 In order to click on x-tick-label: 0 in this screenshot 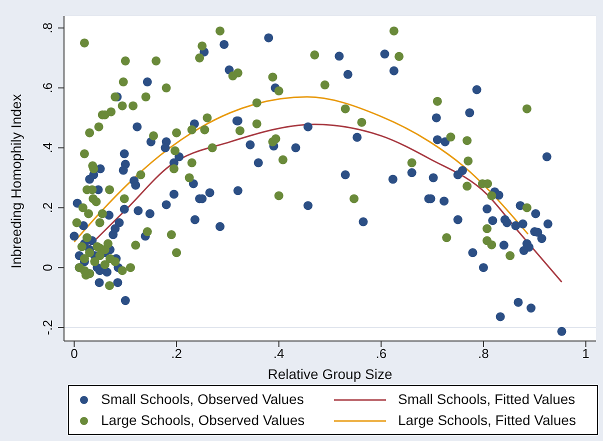, I will do `click(74, 354)`.